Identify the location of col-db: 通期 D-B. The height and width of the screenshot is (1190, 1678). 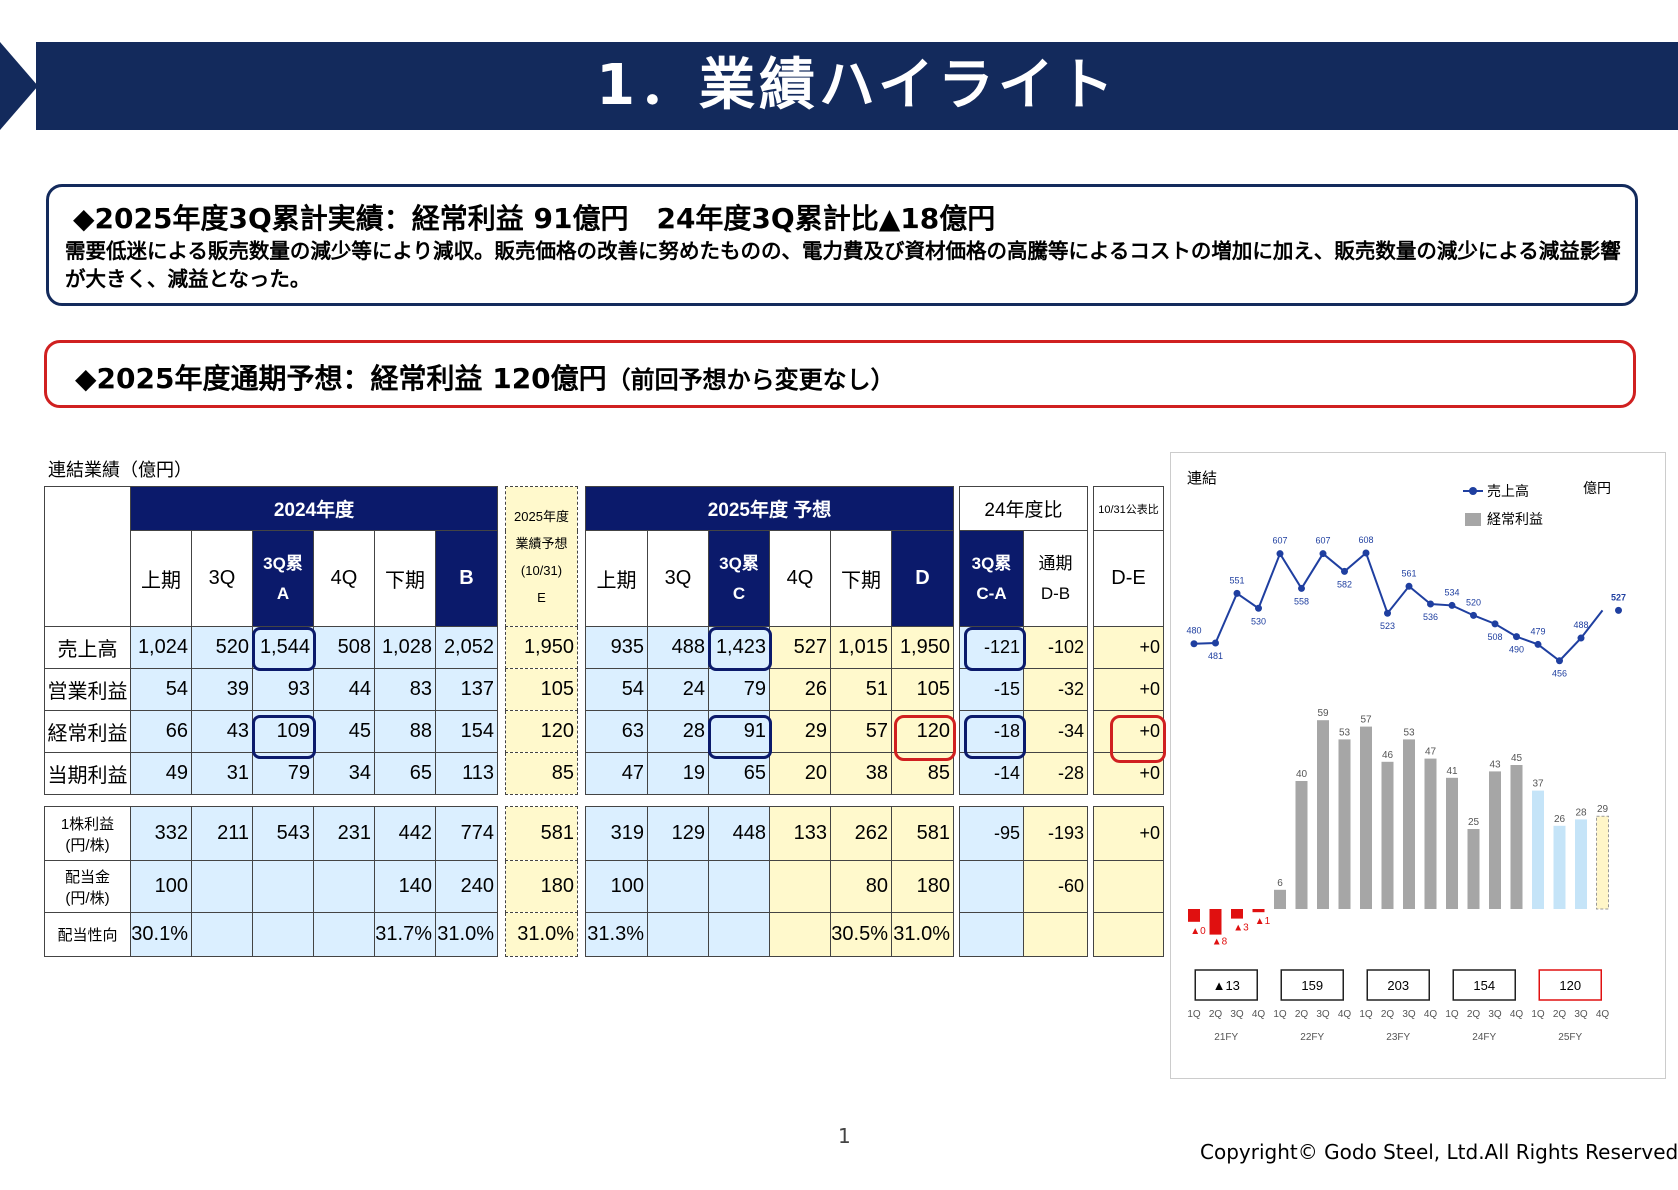
(1055, 578).